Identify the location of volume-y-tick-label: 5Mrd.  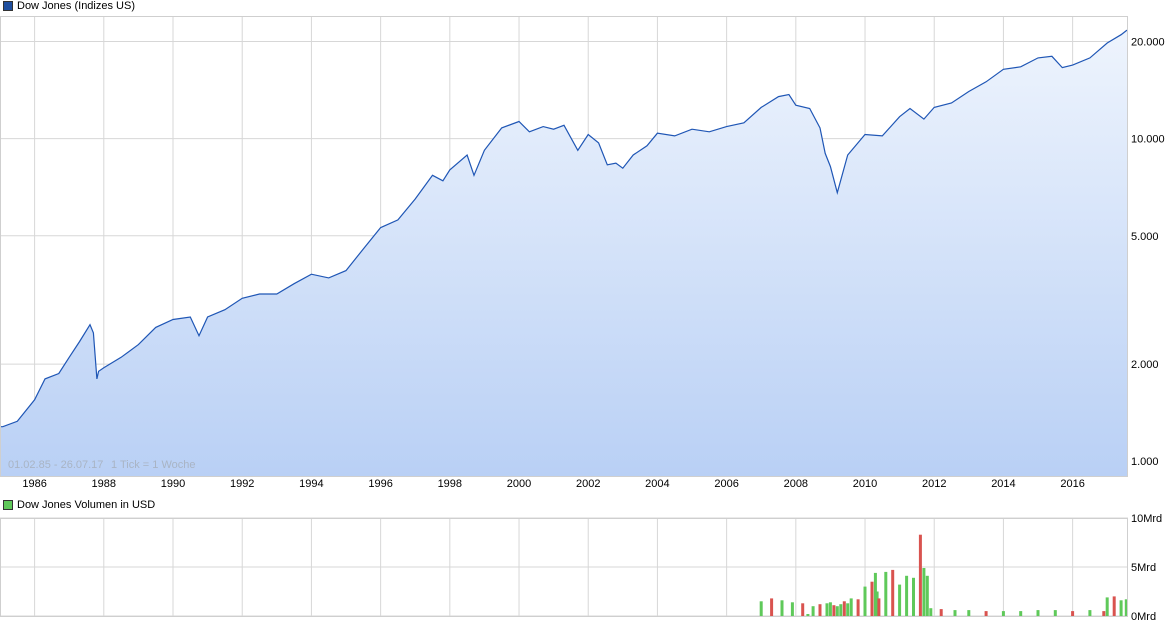
(1143, 568).